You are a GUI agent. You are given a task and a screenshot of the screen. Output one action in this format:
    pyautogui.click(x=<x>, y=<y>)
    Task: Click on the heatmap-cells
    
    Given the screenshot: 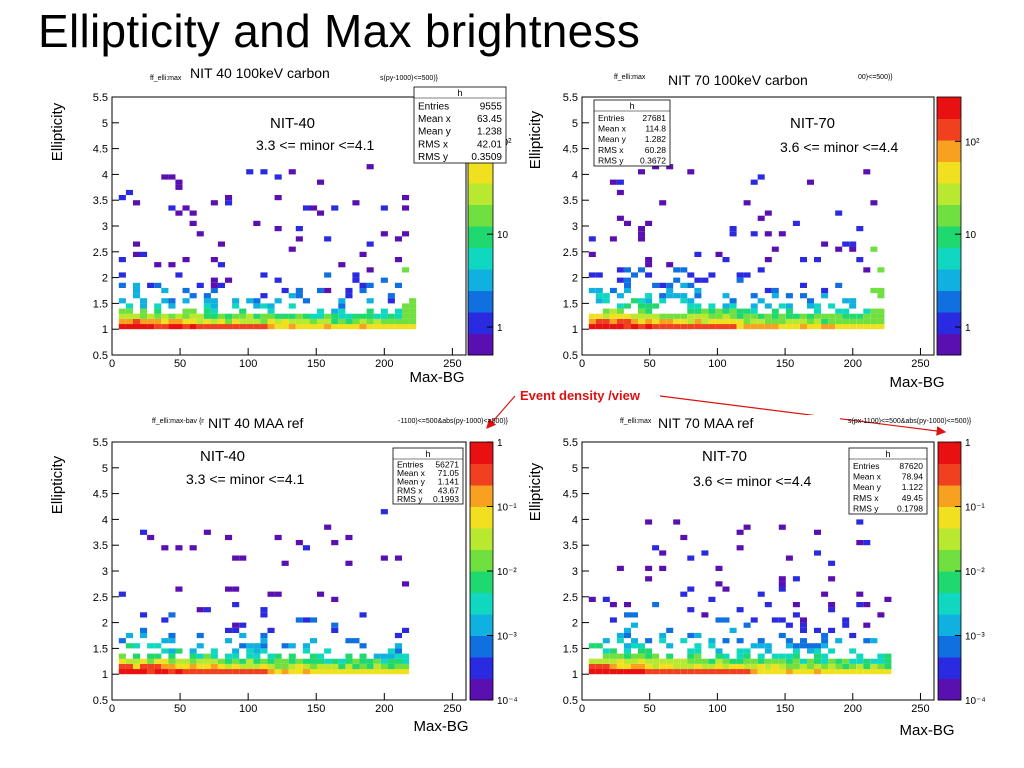 What is the action you would take?
    pyautogui.click(x=264, y=592)
    